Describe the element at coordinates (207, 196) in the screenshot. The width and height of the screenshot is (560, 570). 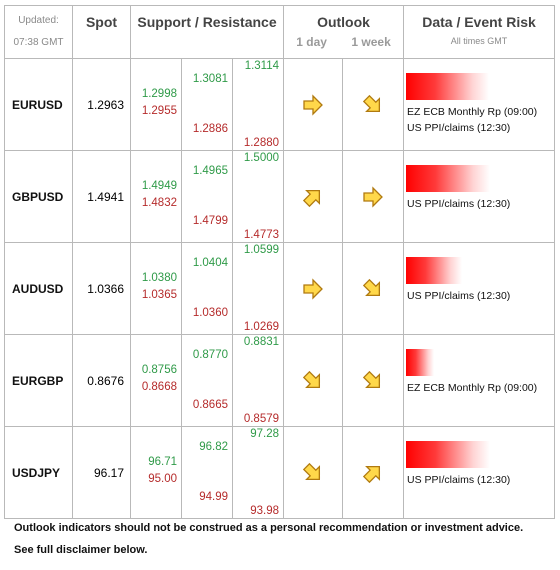
I see `s2-cell: 1.4965 1.4799` at that location.